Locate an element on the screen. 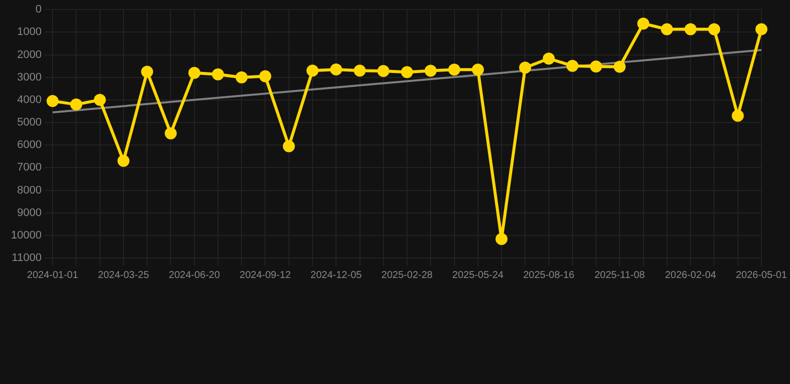 The height and width of the screenshot is (384, 790). y-tick-label: 6000 is located at coordinates (29, 145).